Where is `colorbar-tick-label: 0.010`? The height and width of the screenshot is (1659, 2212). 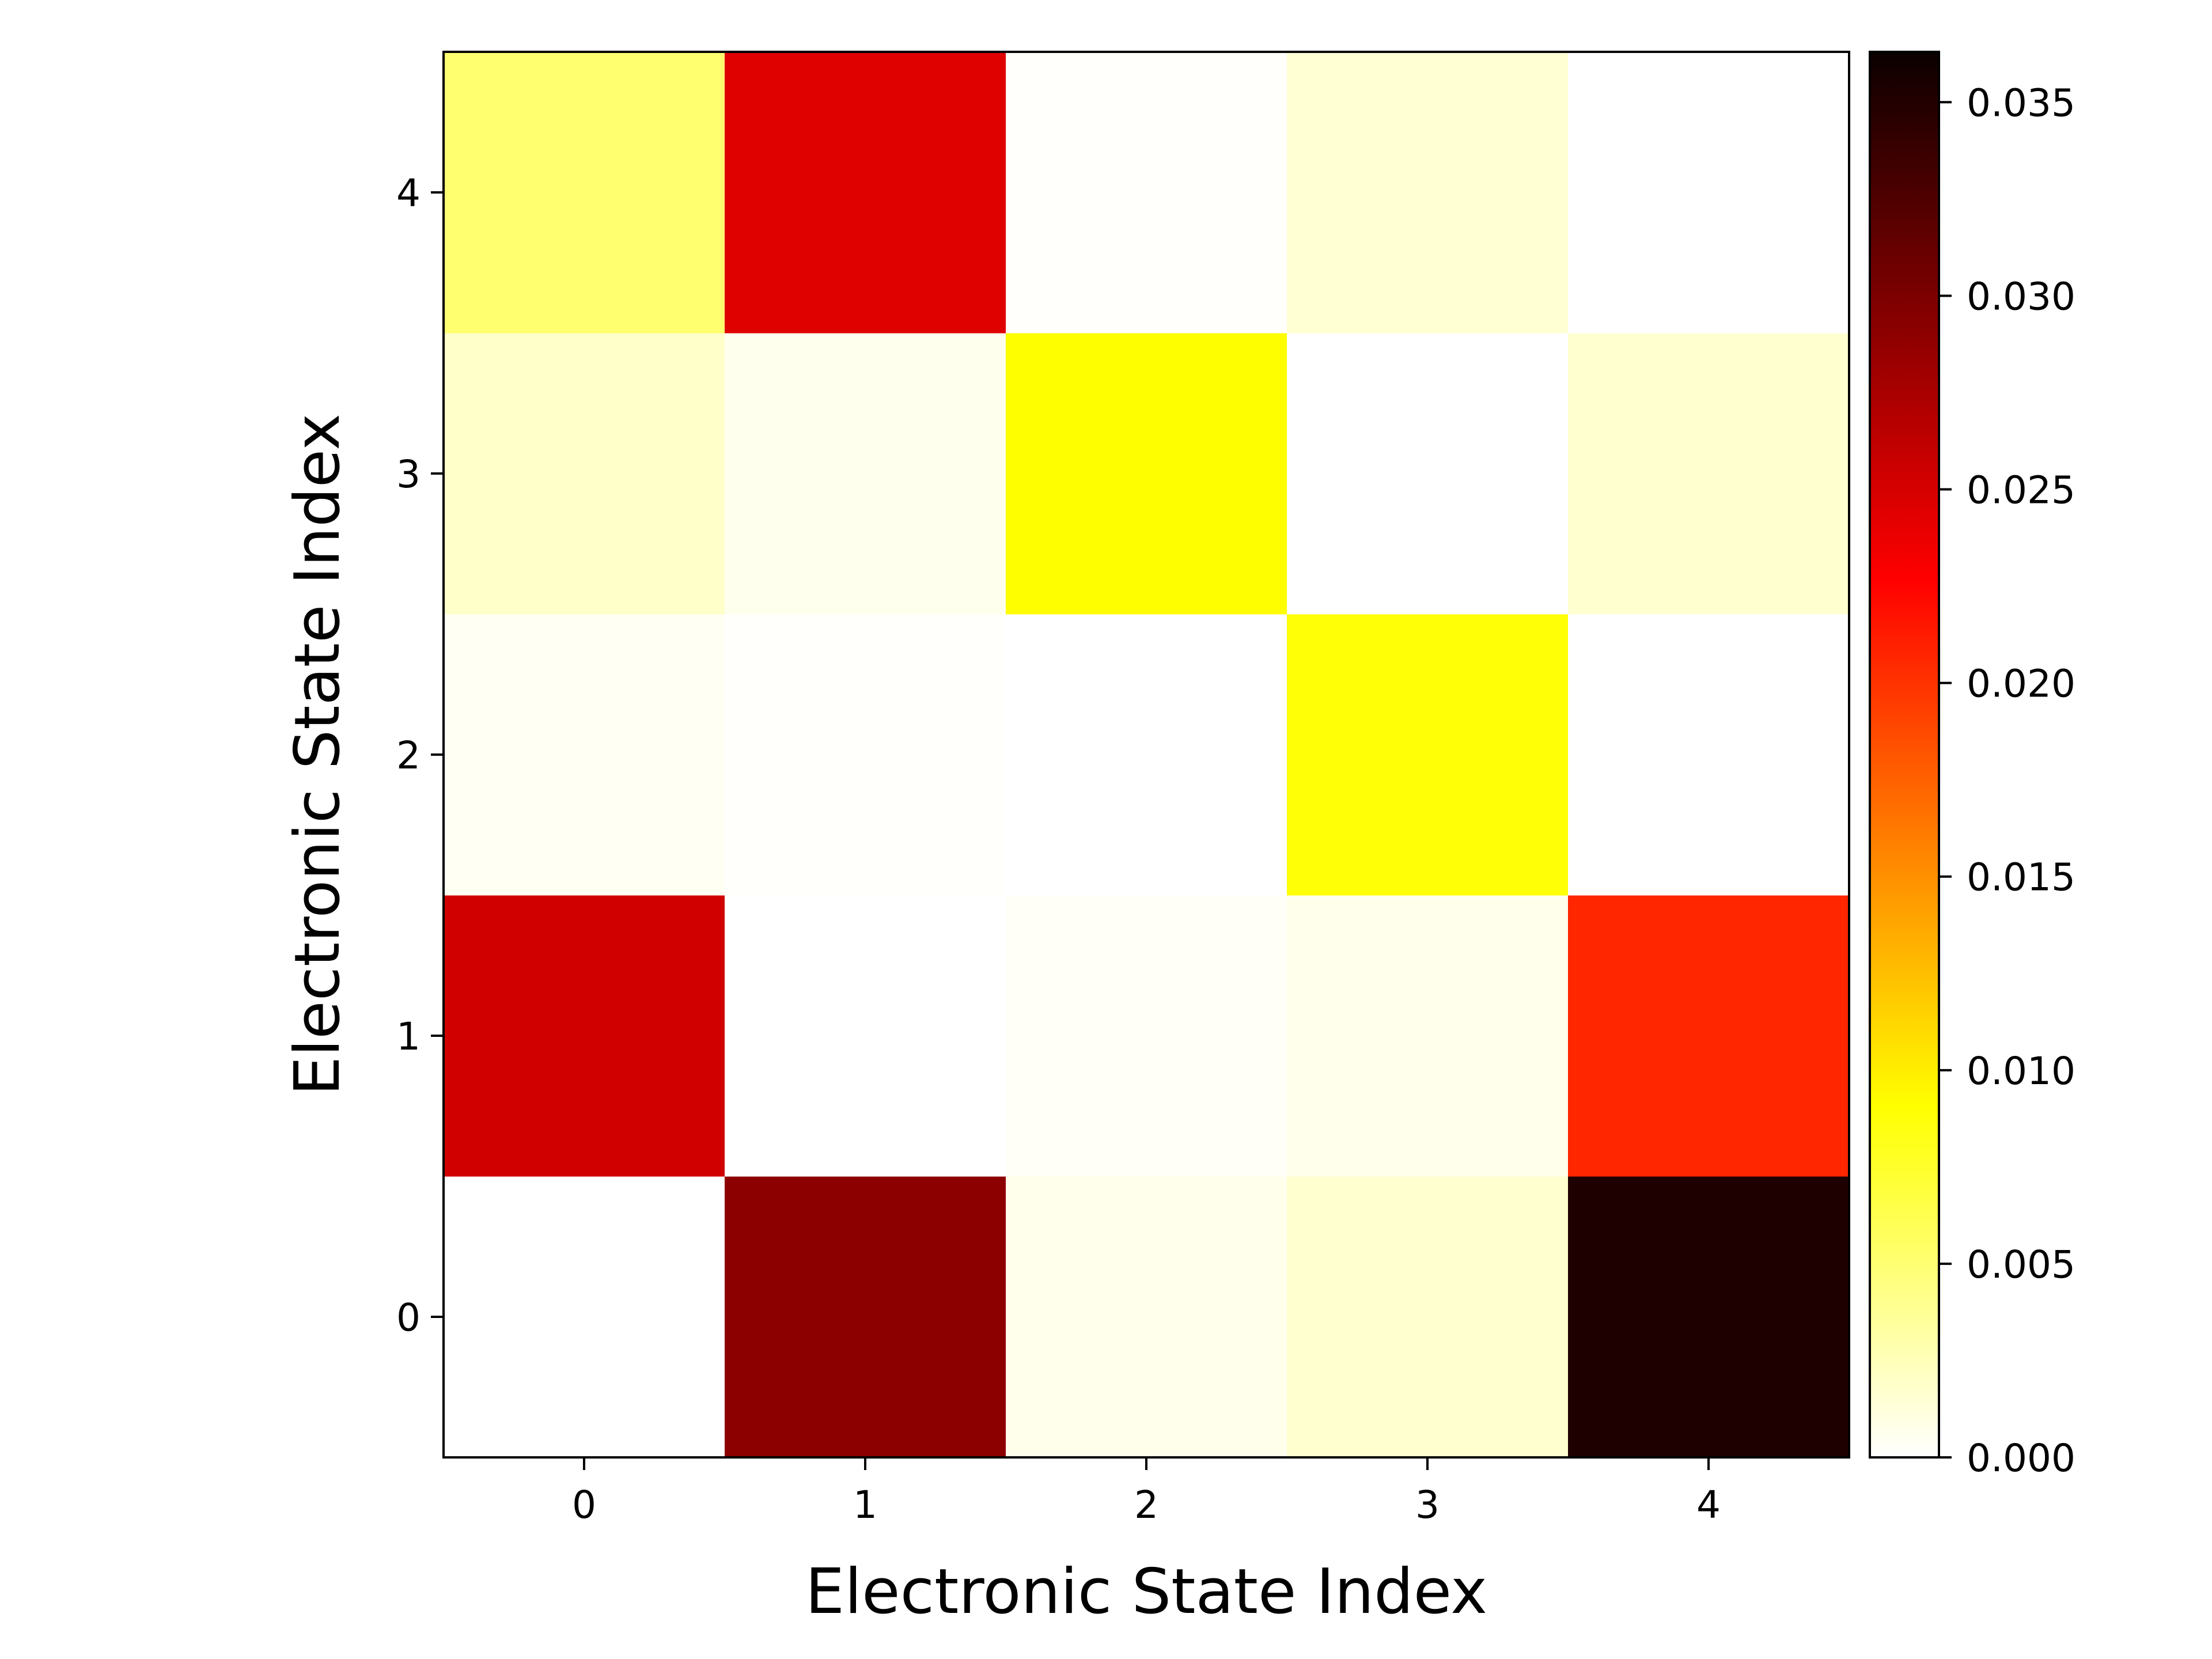 colorbar-tick-label: 0.010 is located at coordinates (2021, 1071).